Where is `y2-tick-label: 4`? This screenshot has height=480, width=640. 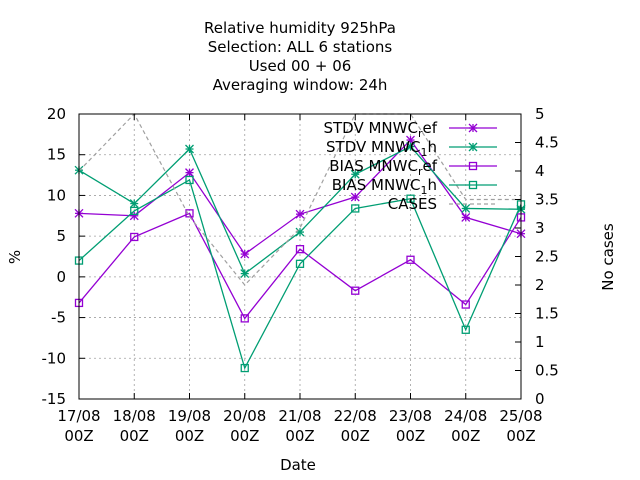 y2-tick-label: 4 is located at coordinates (540, 171).